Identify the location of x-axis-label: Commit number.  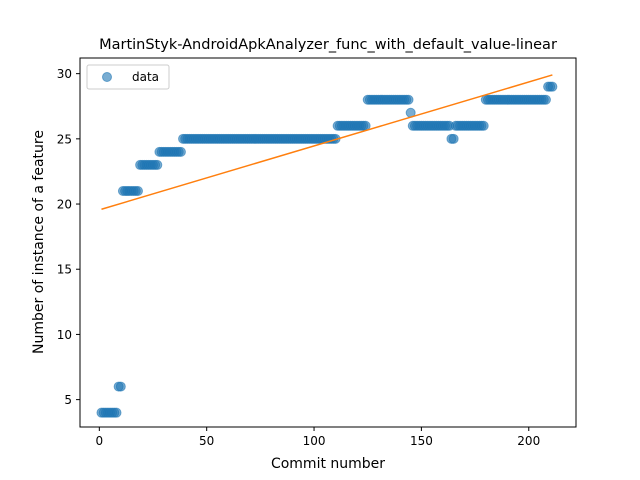
(328, 464).